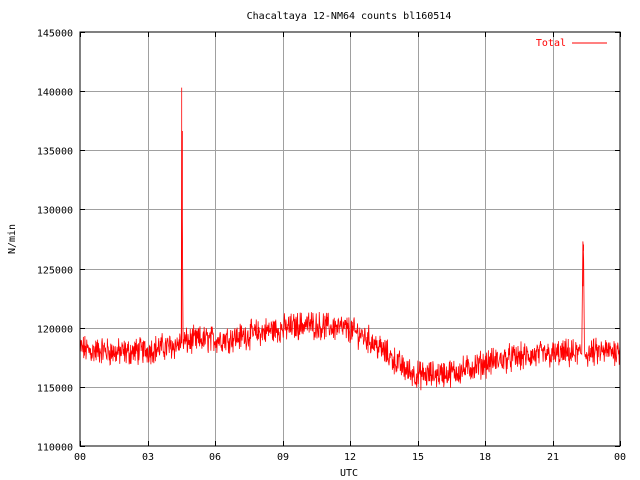 This screenshot has width=640, height=480. I want to click on y-tick-label: 125000, so click(55, 271).